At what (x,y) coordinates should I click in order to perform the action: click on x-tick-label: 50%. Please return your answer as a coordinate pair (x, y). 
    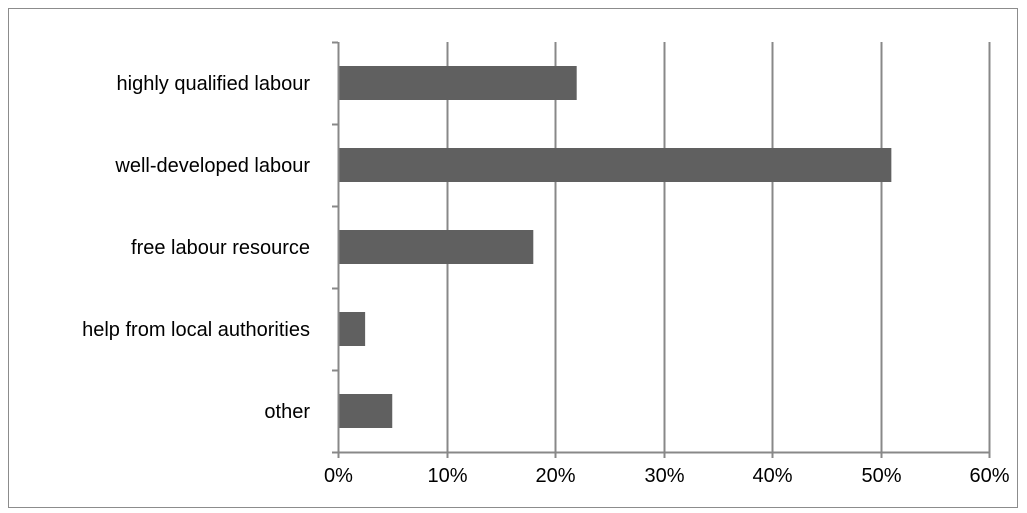
    Looking at the image, I should click on (881, 476).